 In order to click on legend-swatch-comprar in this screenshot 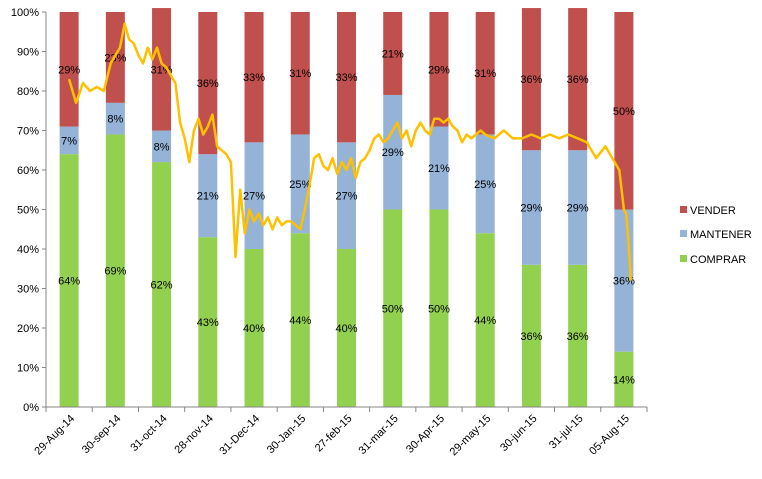, I will do `click(683, 258)`.